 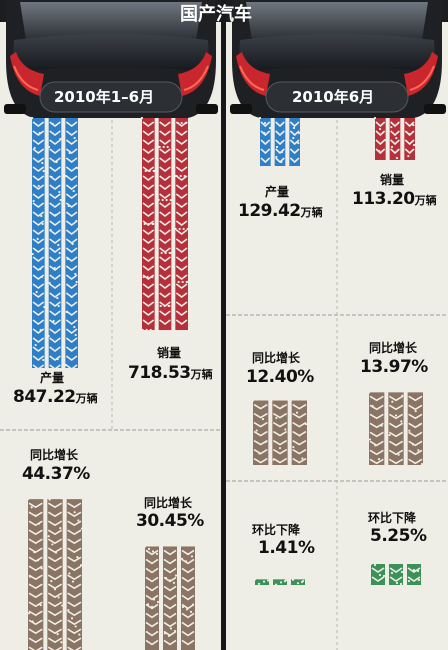 What do you see at coordinates (201, 374) in the screenshot?
I see `sales-unit: 万辆` at bounding box center [201, 374].